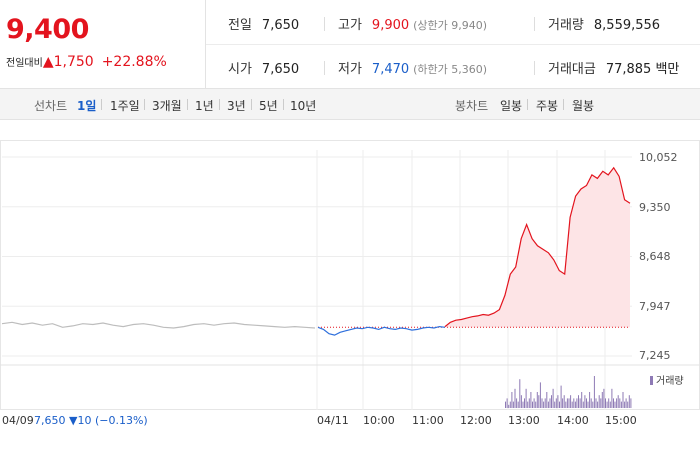 The width and height of the screenshot is (700, 450). I want to click on stat-low: 저가 7,470 (하한가 5,360), so click(413, 69).